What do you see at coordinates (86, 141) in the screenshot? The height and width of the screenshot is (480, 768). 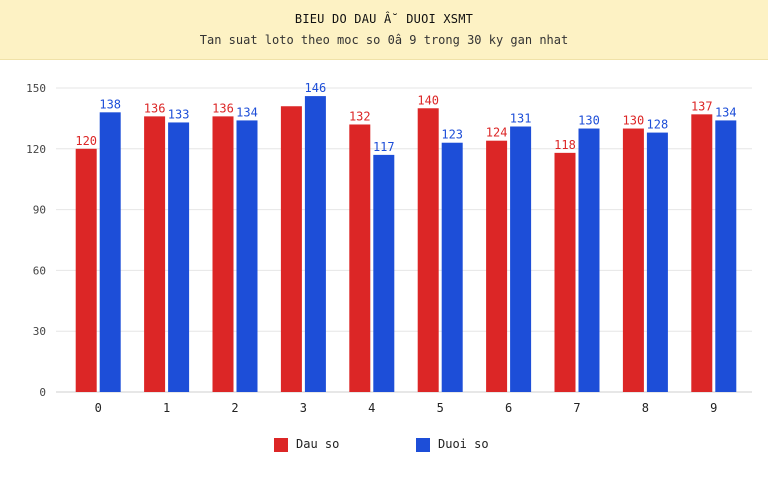 I see `data-label-dau: 120` at bounding box center [86, 141].